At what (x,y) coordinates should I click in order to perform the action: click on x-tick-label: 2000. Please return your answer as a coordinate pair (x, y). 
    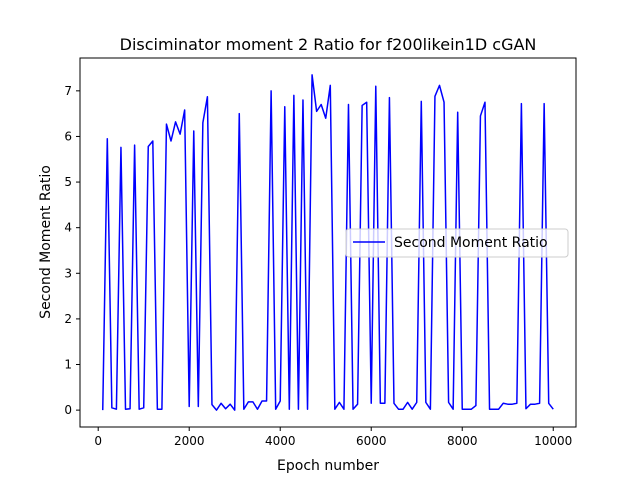
    Looking at the image, I should click on (189, 441).